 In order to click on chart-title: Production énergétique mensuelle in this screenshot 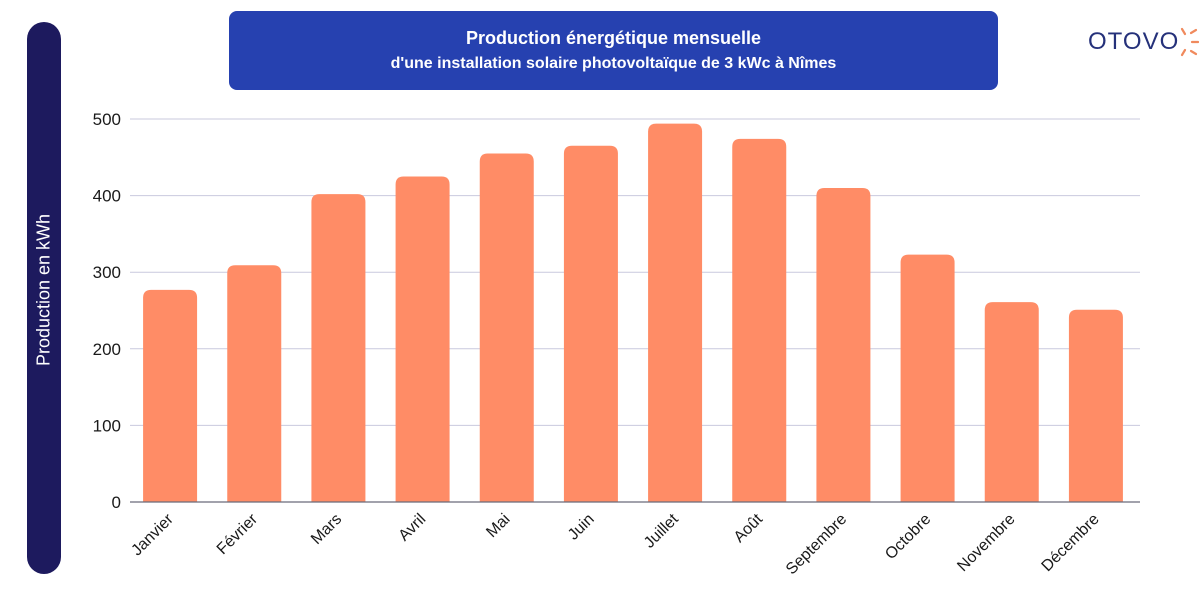, I will do `click(613, 38)`.